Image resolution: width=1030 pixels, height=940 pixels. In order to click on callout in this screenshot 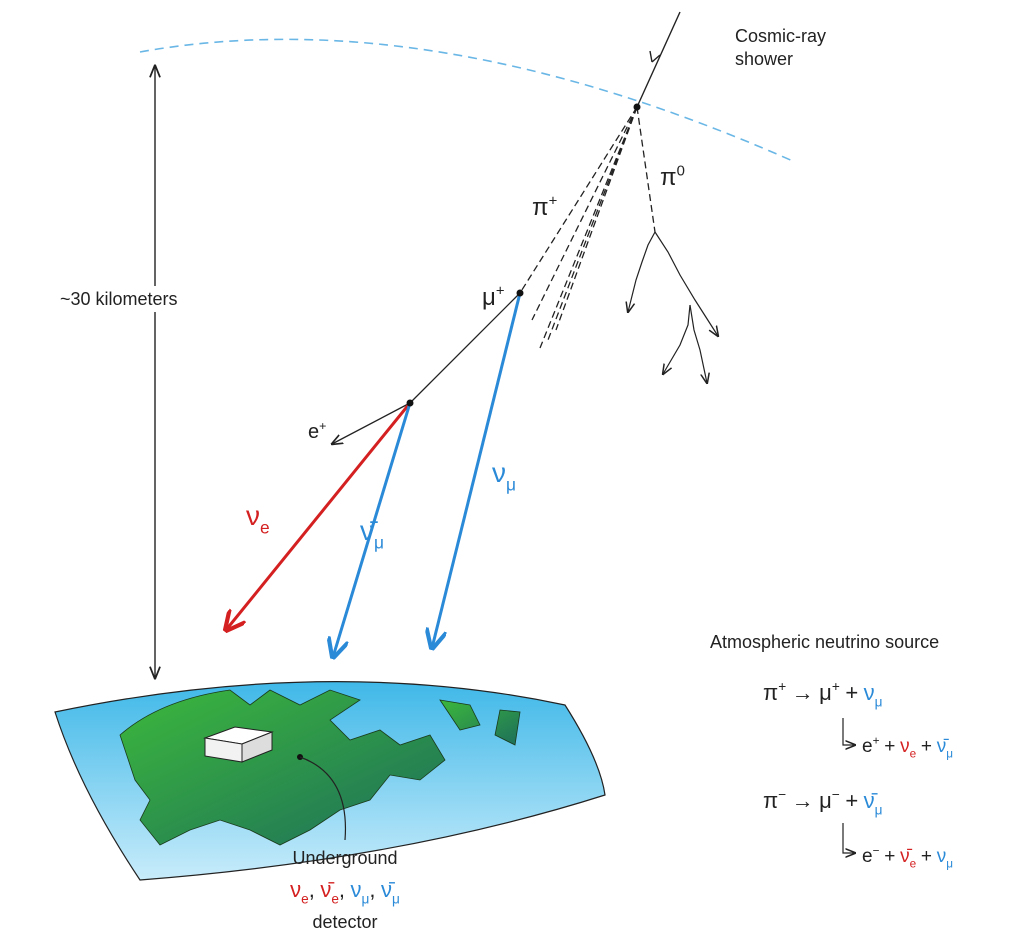, I will do `click(323, 798)`.